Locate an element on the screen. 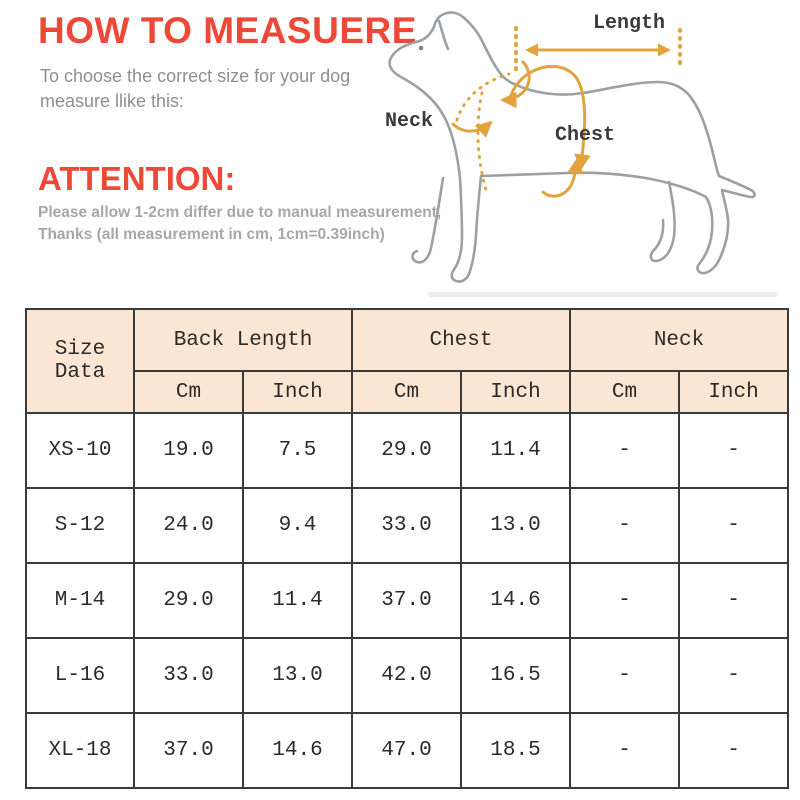 This screenshot has width=800, height=800. table-row: M-14 29.0 11.4 37.0 14.6 - - is located at coordinates (407, 600).